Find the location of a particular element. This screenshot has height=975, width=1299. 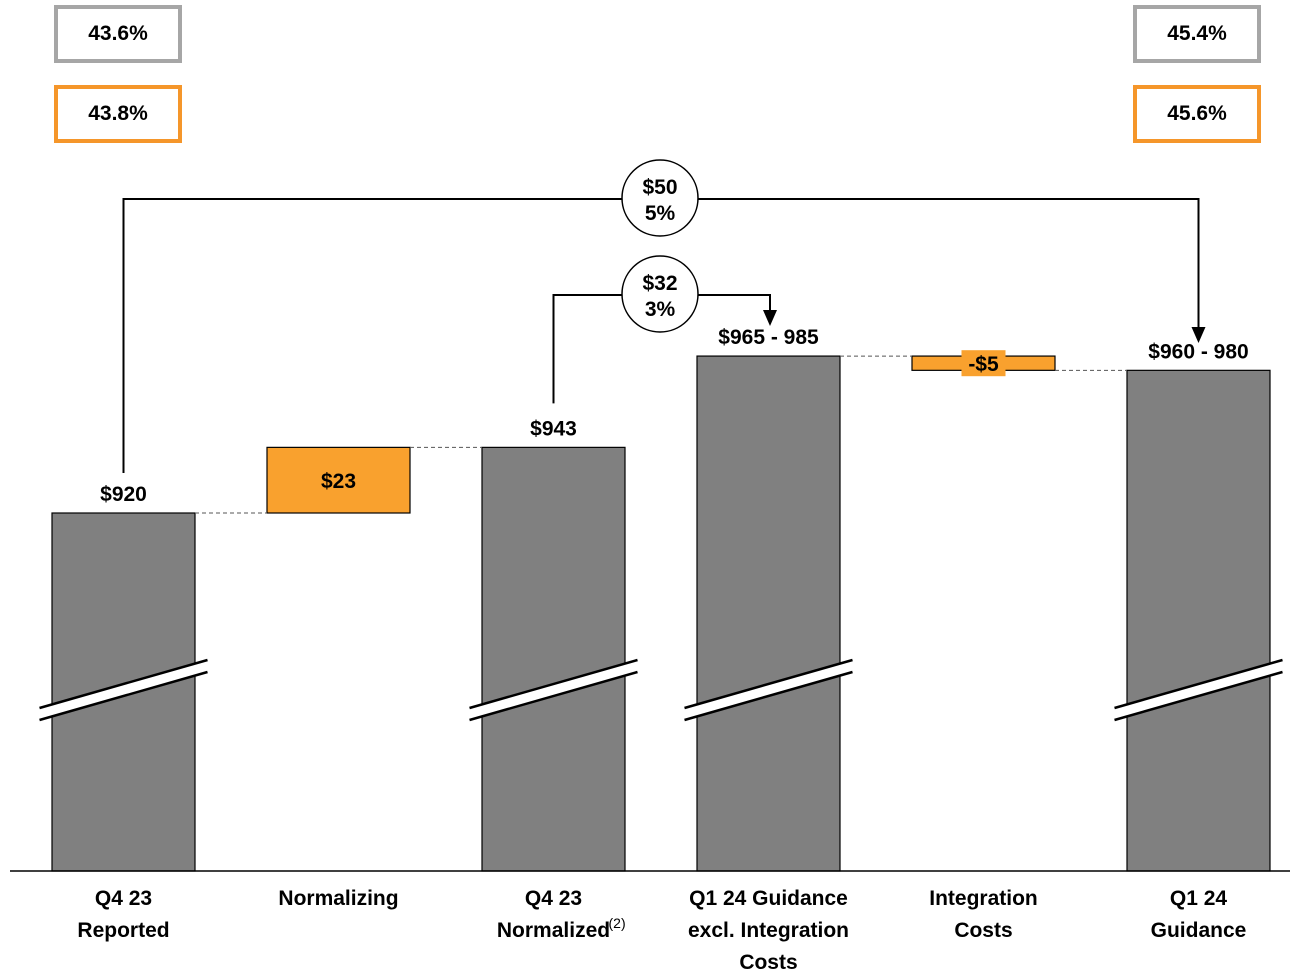

axis-break-q4-23-normalized is located at coordinates (553, 690).